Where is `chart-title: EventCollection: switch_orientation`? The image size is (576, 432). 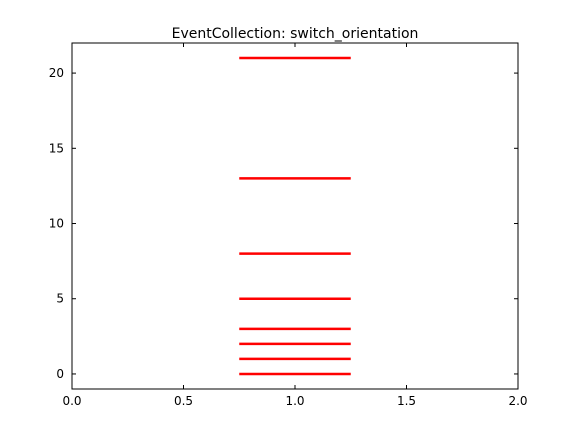 chart-title: EventCollection: switch_orientation is located at coordinates (295, 34).